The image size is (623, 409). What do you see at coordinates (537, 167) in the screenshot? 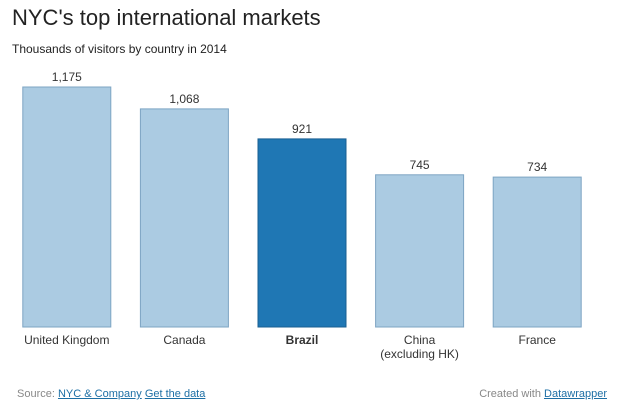
I see `value-label: 734` at bounding box center [537, 167].